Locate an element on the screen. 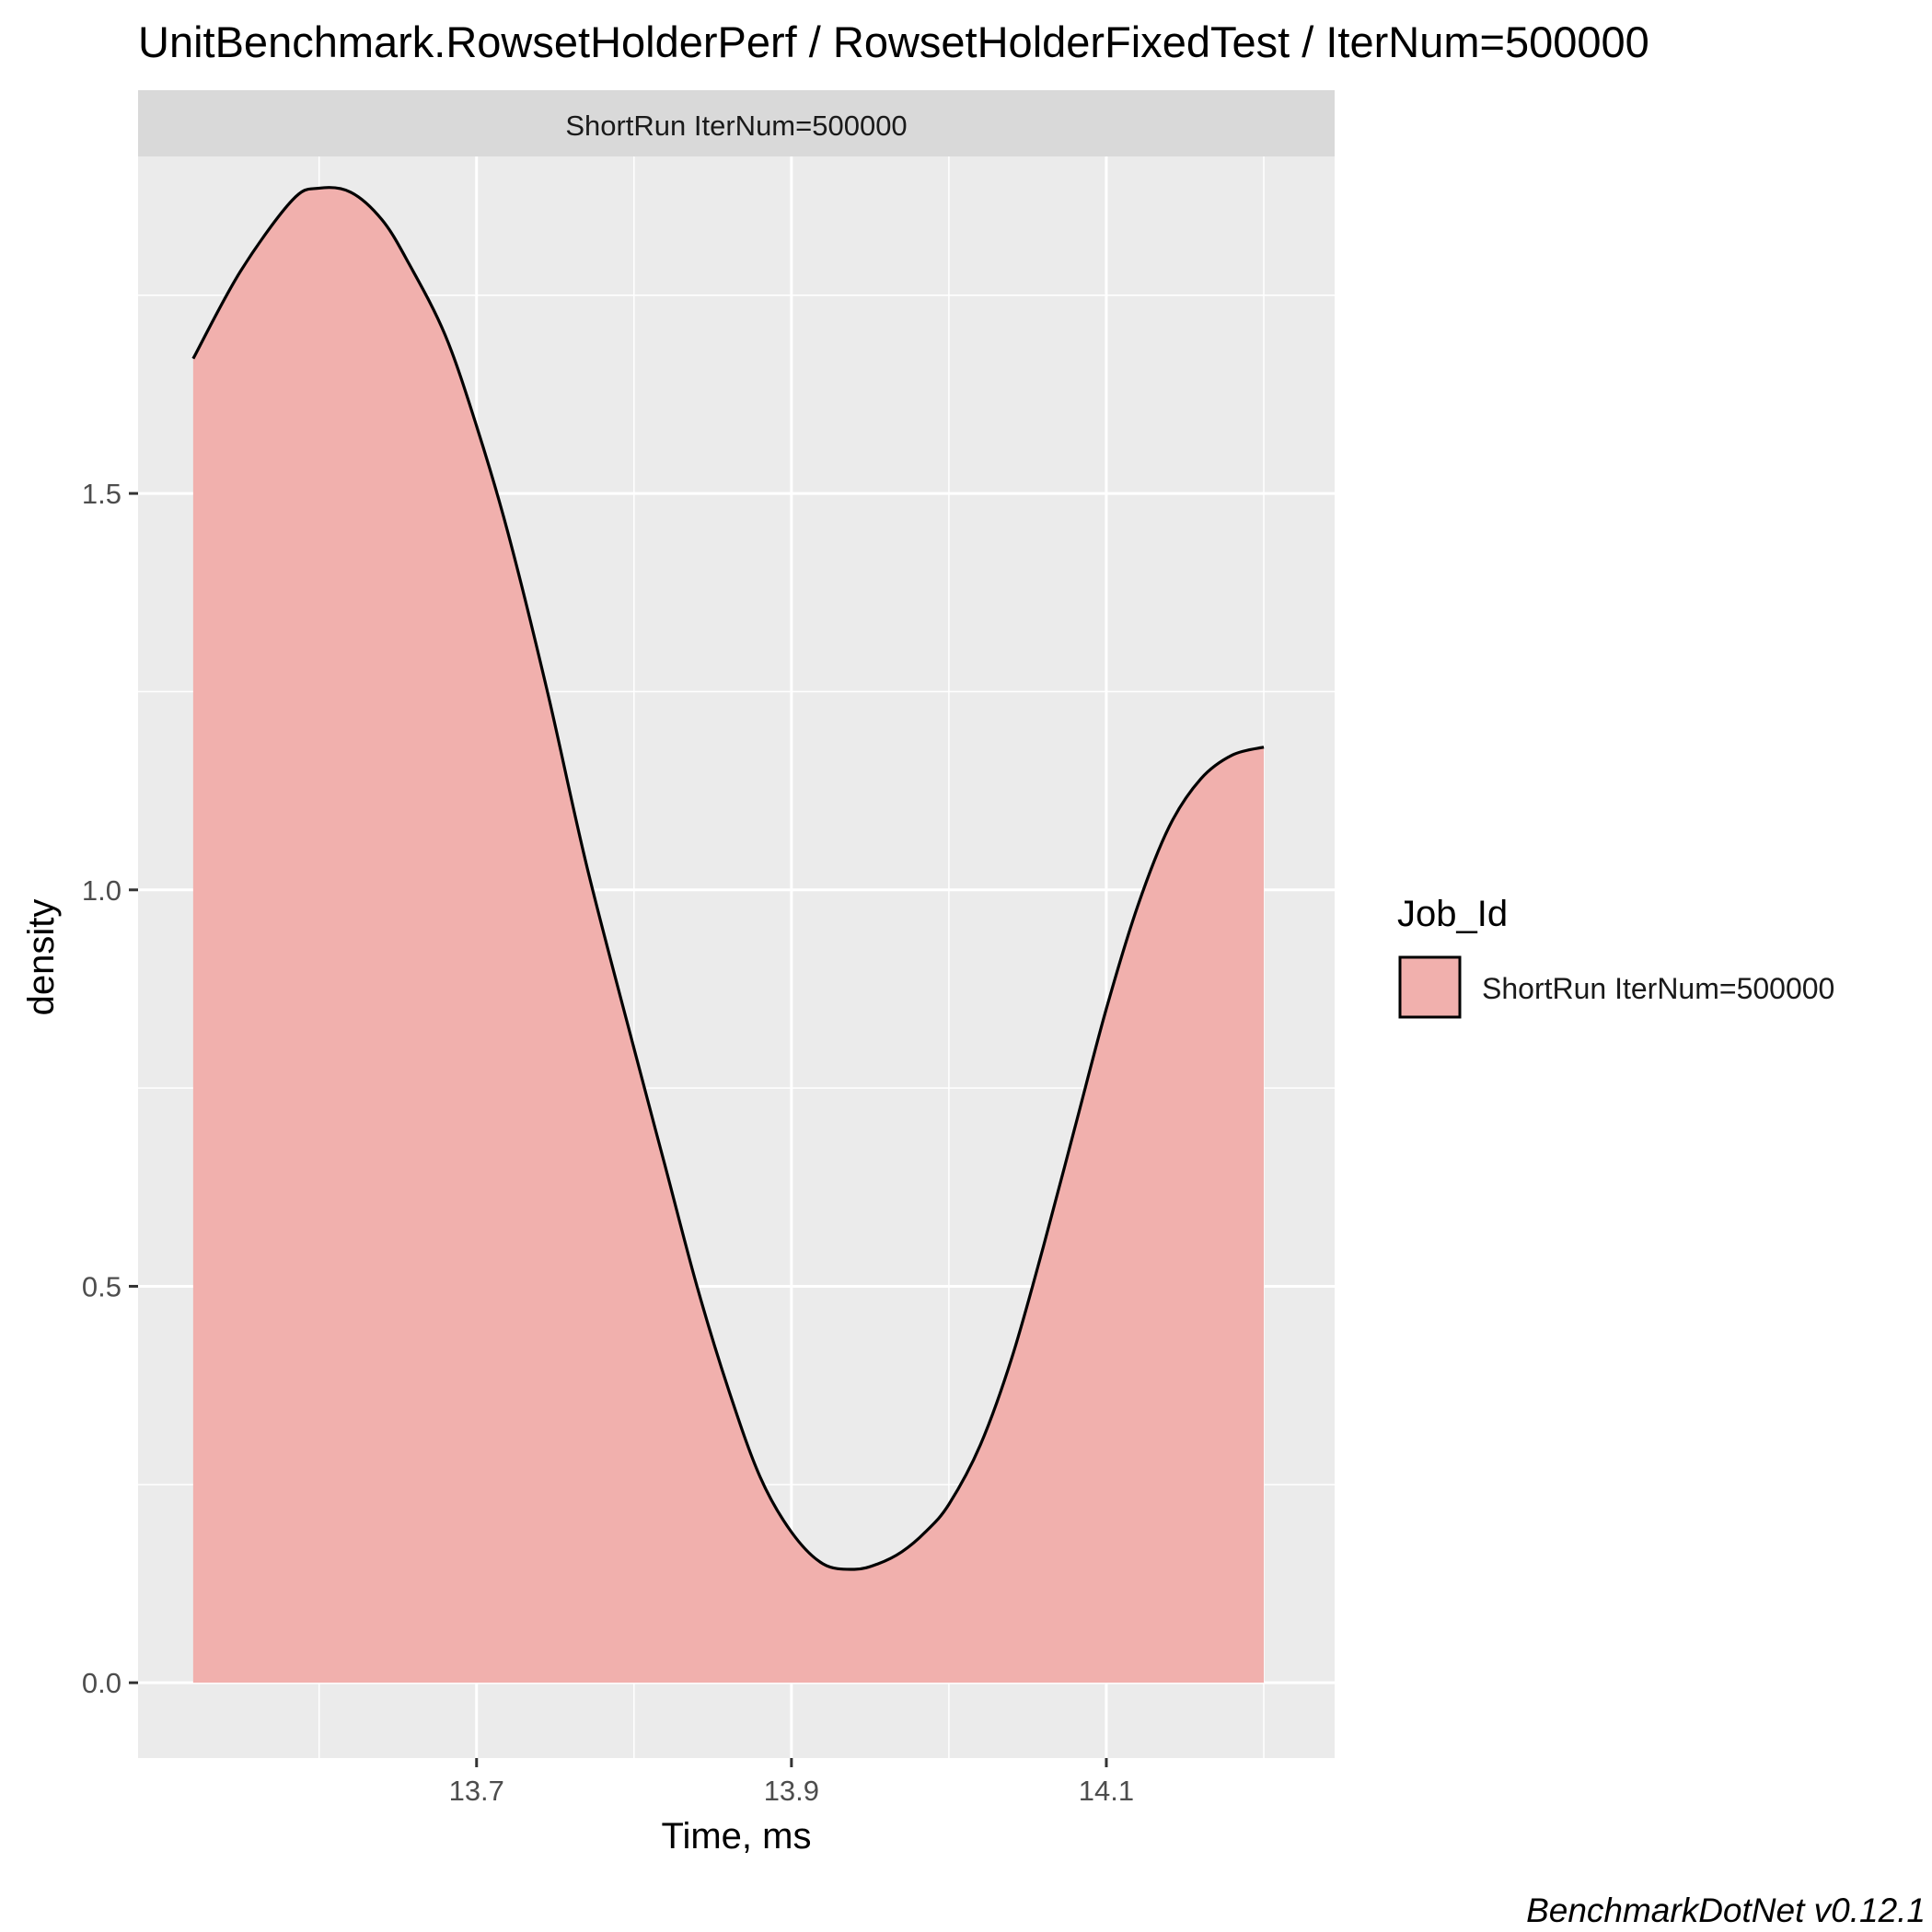 This screenshot has height=1932, width=1932. legend-title: Job_Id is located at coordinates (1453, 914).